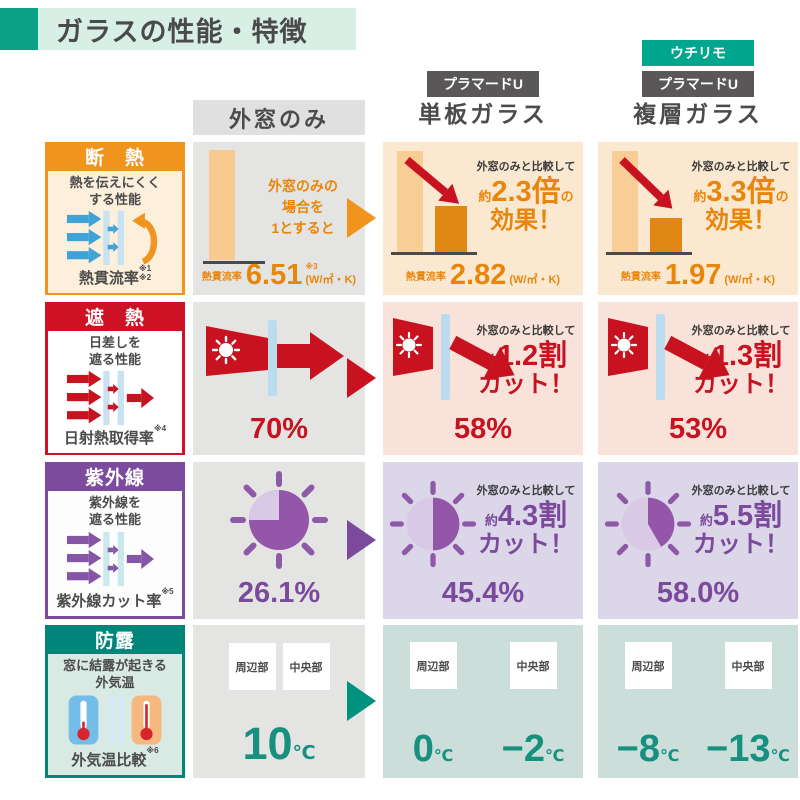 The height and width of the screenshot is (800, 800). I want to click on badge-uchirimo: ウチリモ, so click(698, 53).